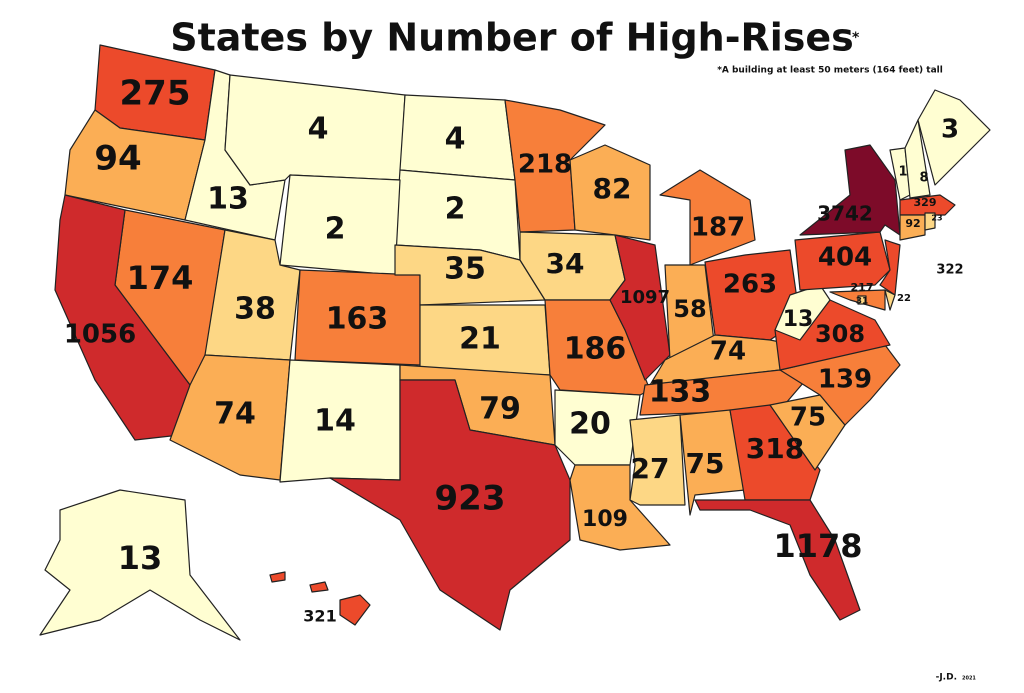 This screenshot has height=693, width=1024. Describe the element at coordinates (845, 380) in the screenshot. I see `state-value: 139` at that location.